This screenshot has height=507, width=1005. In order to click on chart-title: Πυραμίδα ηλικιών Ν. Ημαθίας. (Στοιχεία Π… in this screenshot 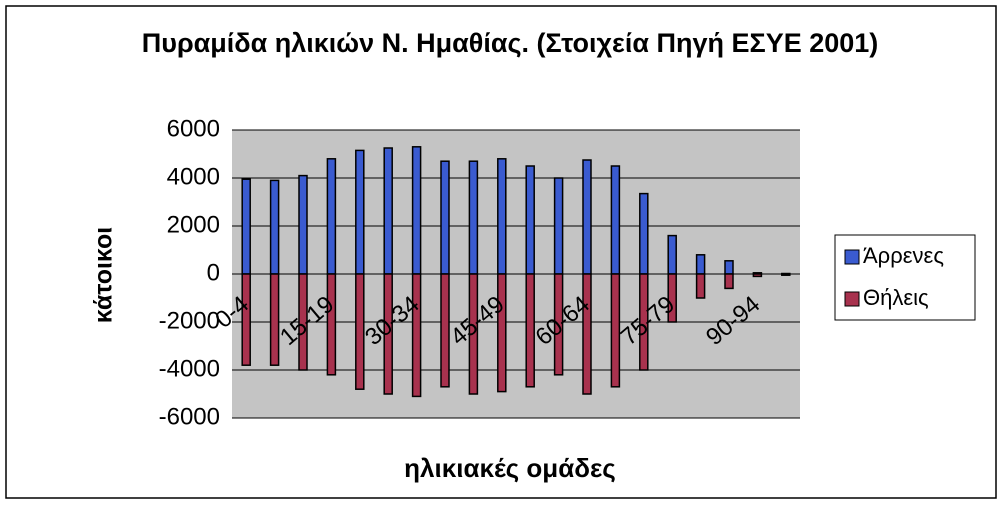, I will do `click(510, 43)`.